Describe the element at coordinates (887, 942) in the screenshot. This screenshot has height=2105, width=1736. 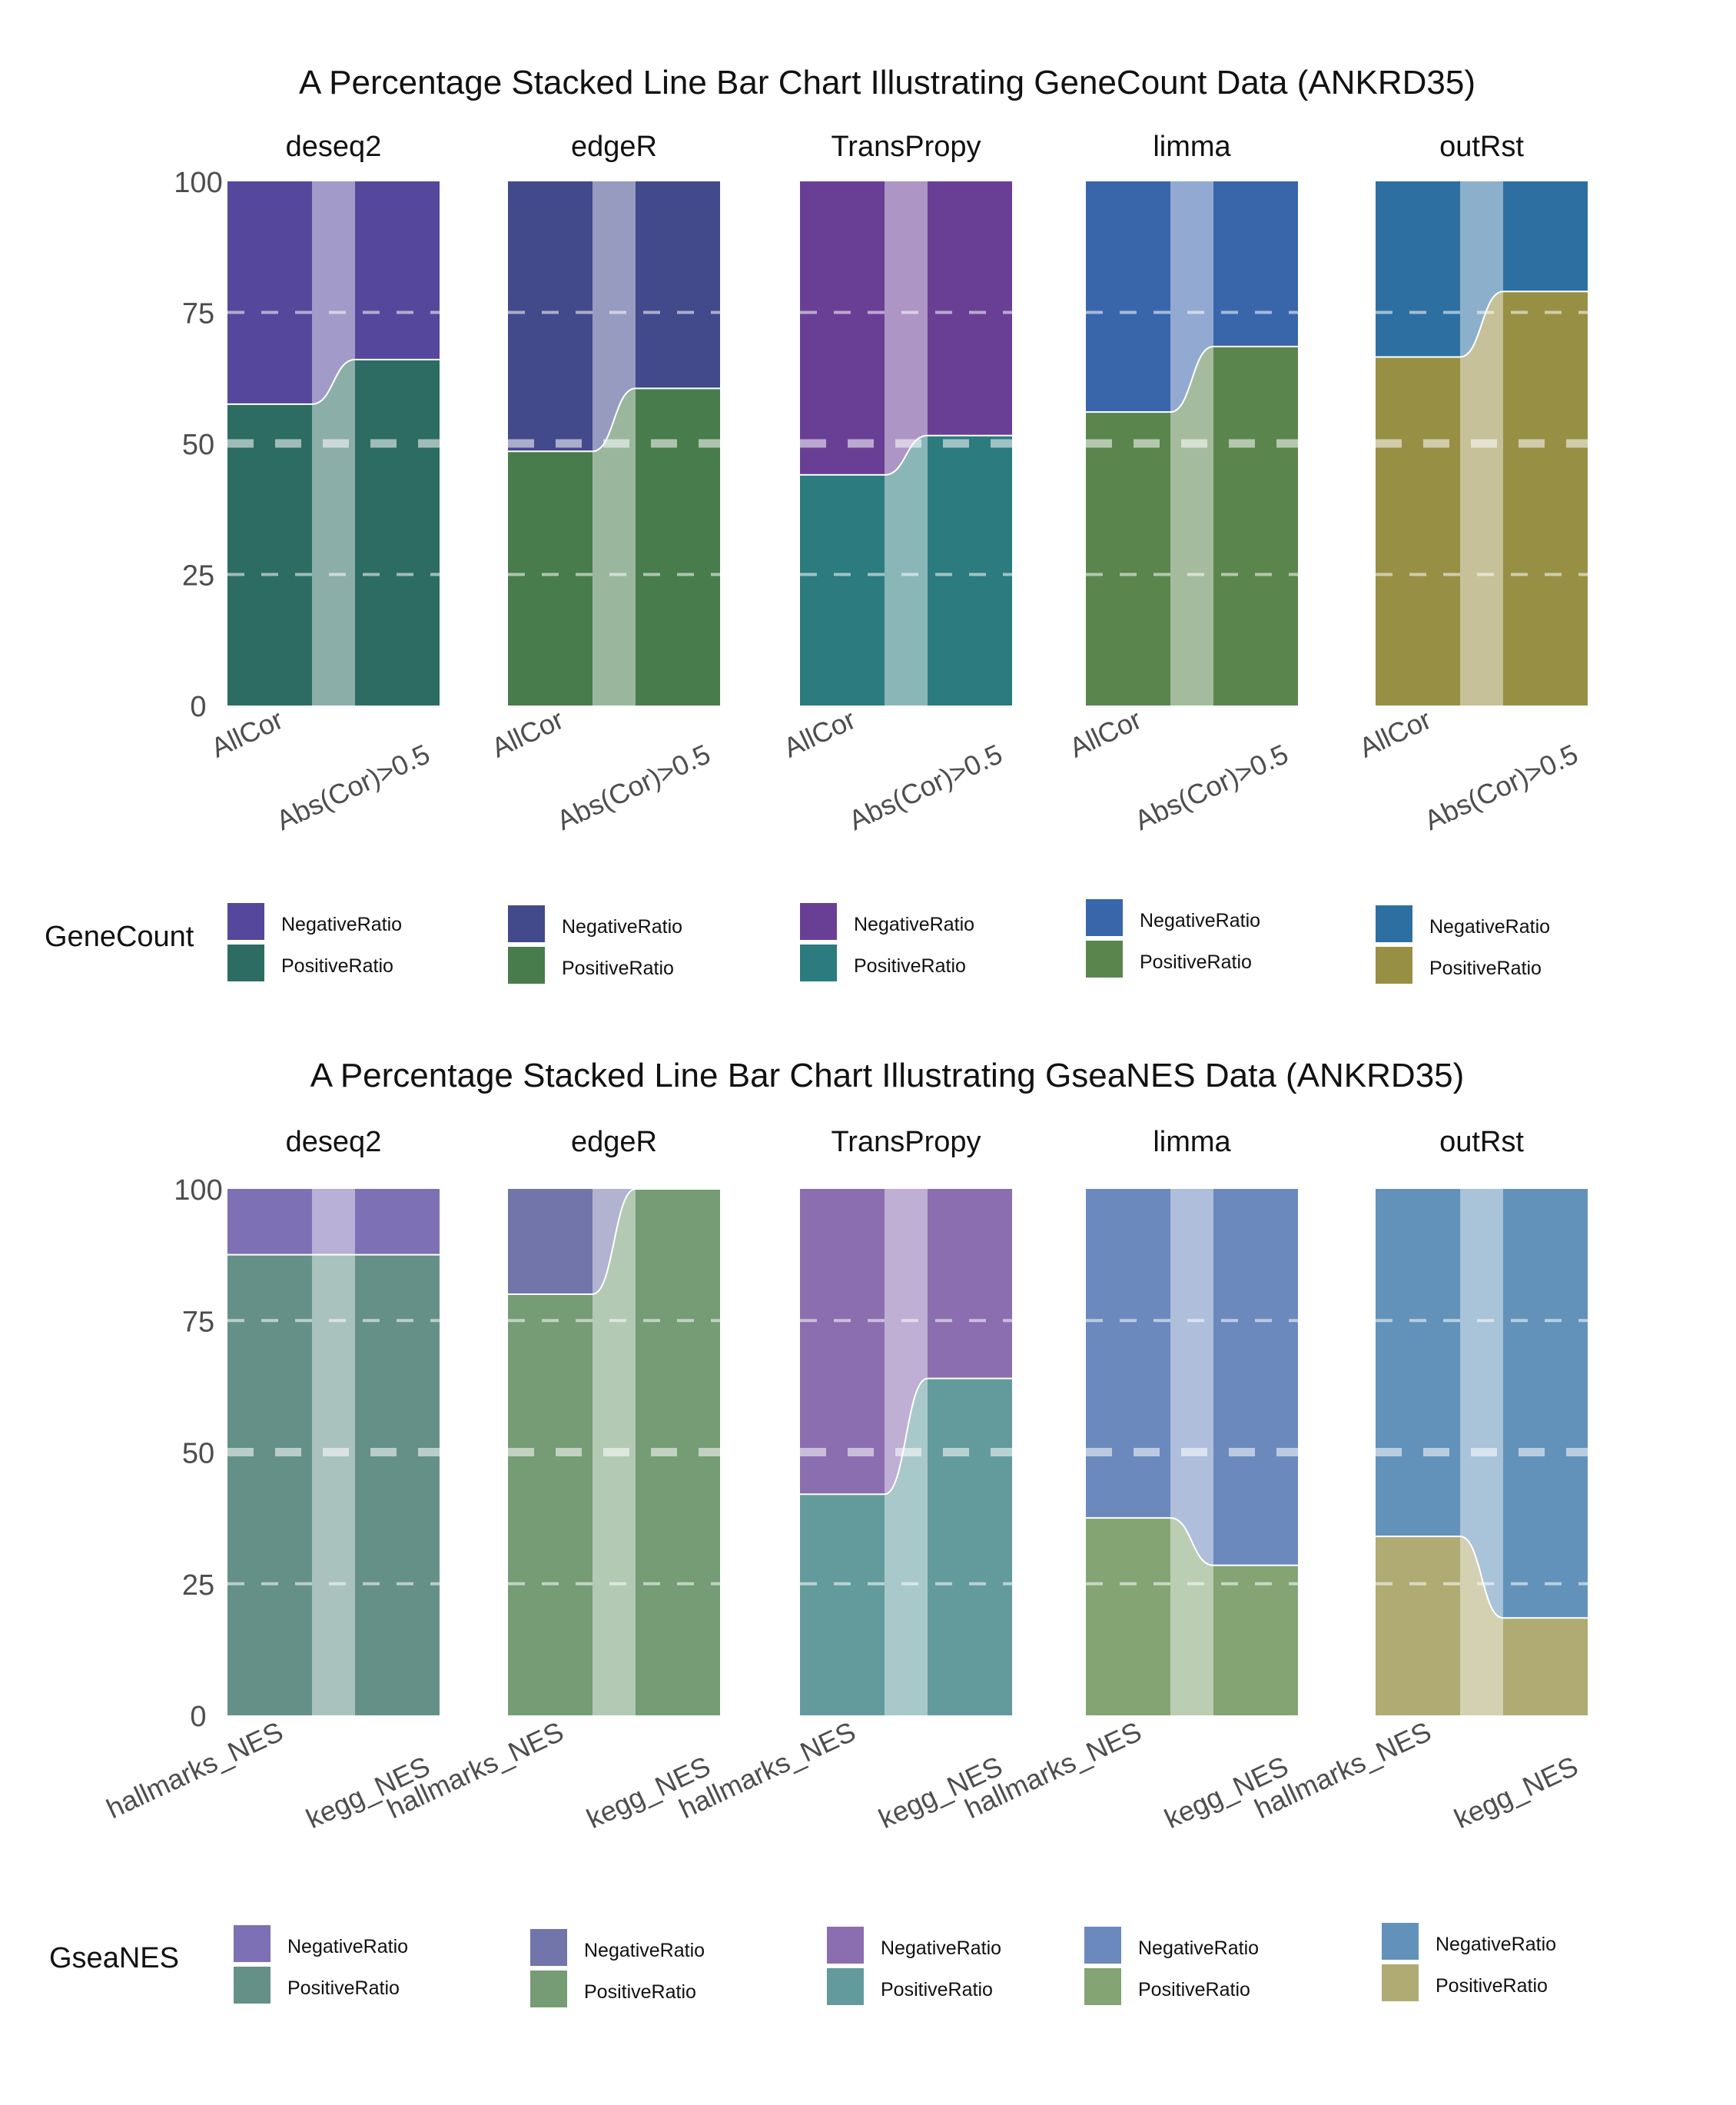
I see `legend-transpropy: NegativeRatio PositiveRatio` at that location.